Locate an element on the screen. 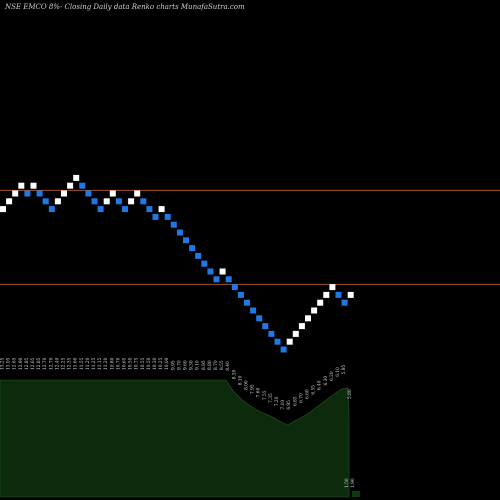 This screenshot has height=500, width=500. volume-label: 6.70 is located at coordinates (301, 398).